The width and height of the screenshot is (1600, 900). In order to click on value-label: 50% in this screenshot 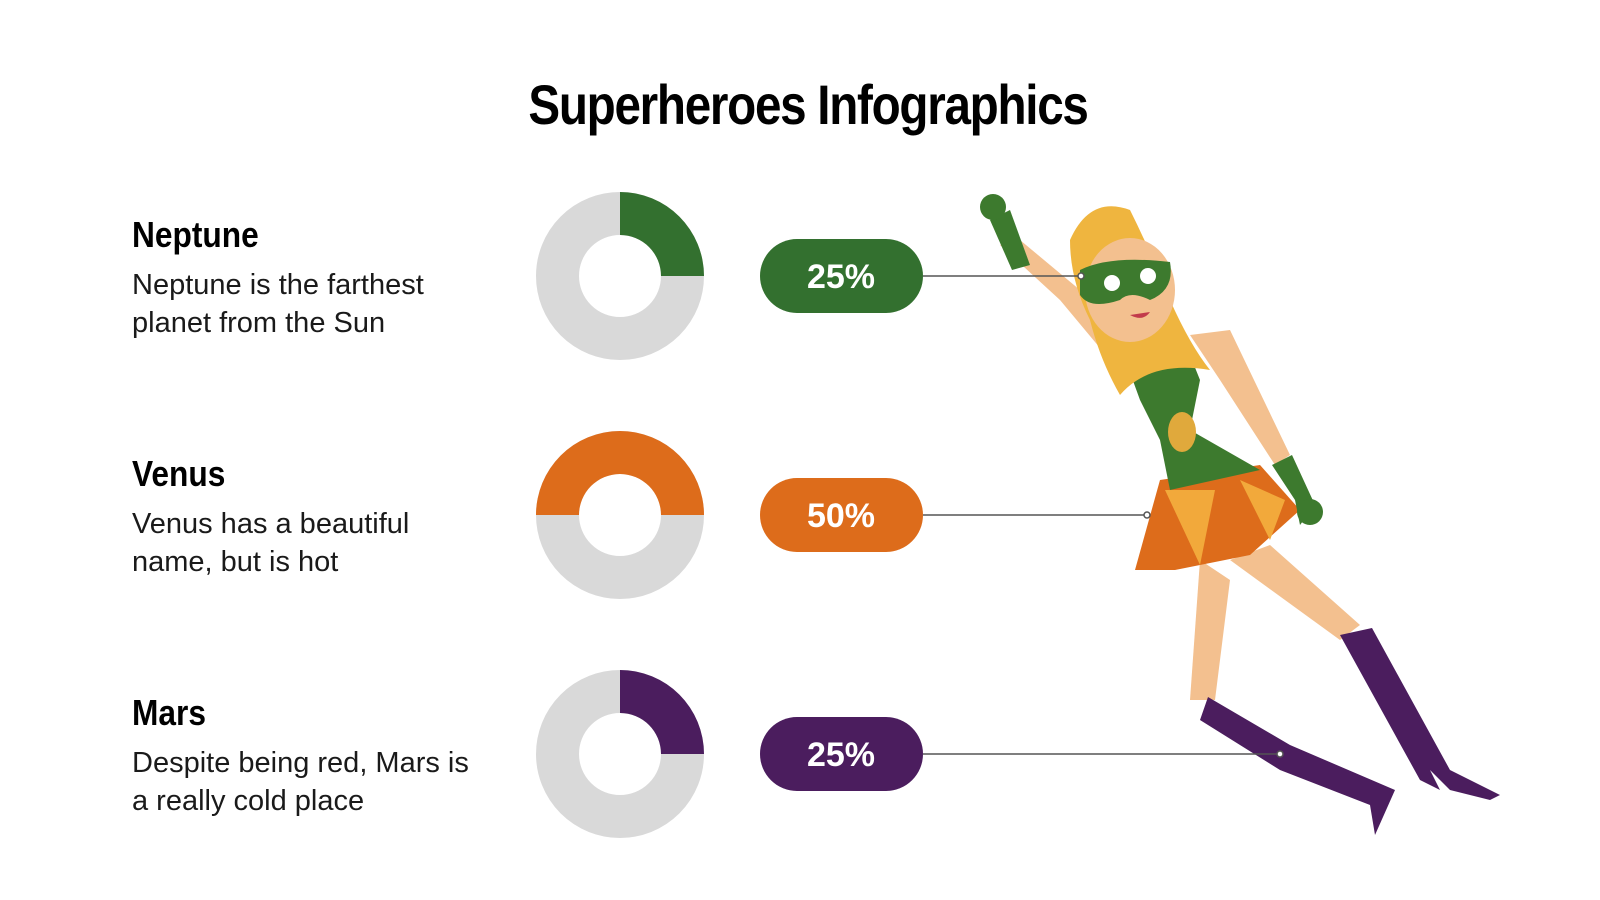, I will do `click(841, 516)`.